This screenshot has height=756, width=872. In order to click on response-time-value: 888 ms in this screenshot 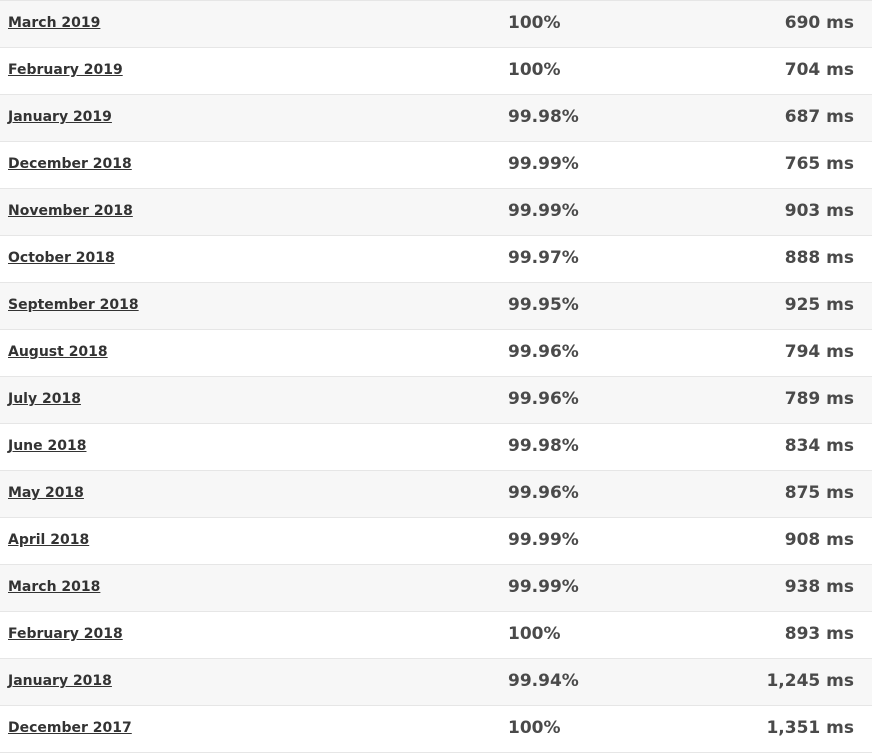, I will do `click(819, 258)`.